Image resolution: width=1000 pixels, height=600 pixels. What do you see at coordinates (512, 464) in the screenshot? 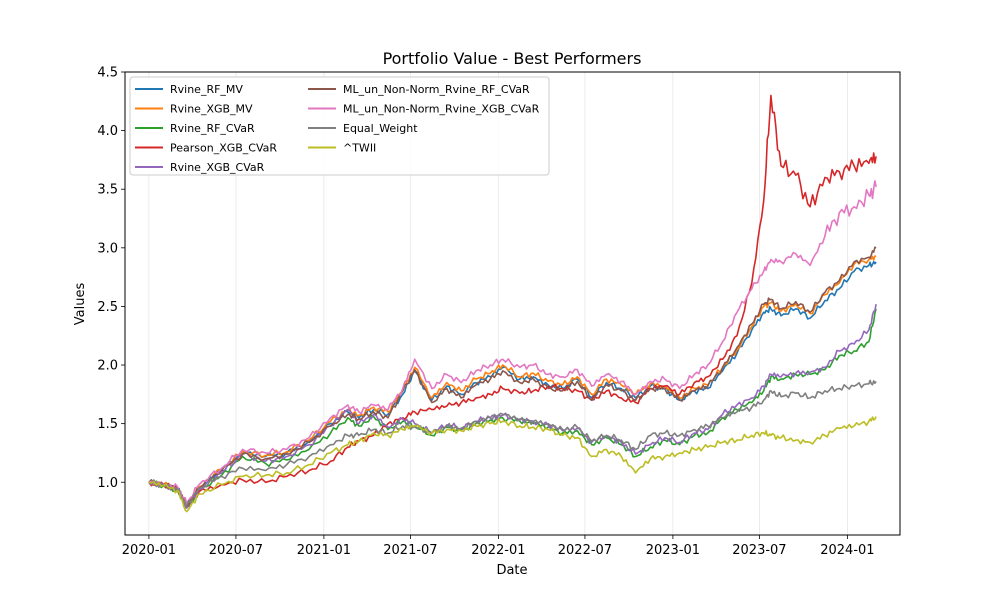
I see `series-line--twii` at bounding box center [512, 464].